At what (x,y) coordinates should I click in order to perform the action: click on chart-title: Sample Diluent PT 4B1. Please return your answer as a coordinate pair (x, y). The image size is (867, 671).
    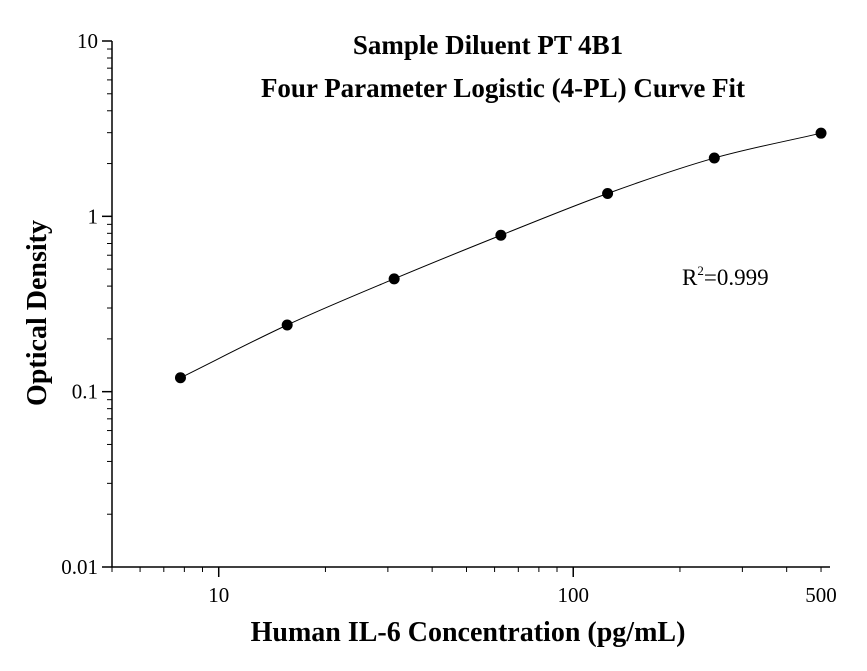
    Looking at the image, I should click on (488, 45).